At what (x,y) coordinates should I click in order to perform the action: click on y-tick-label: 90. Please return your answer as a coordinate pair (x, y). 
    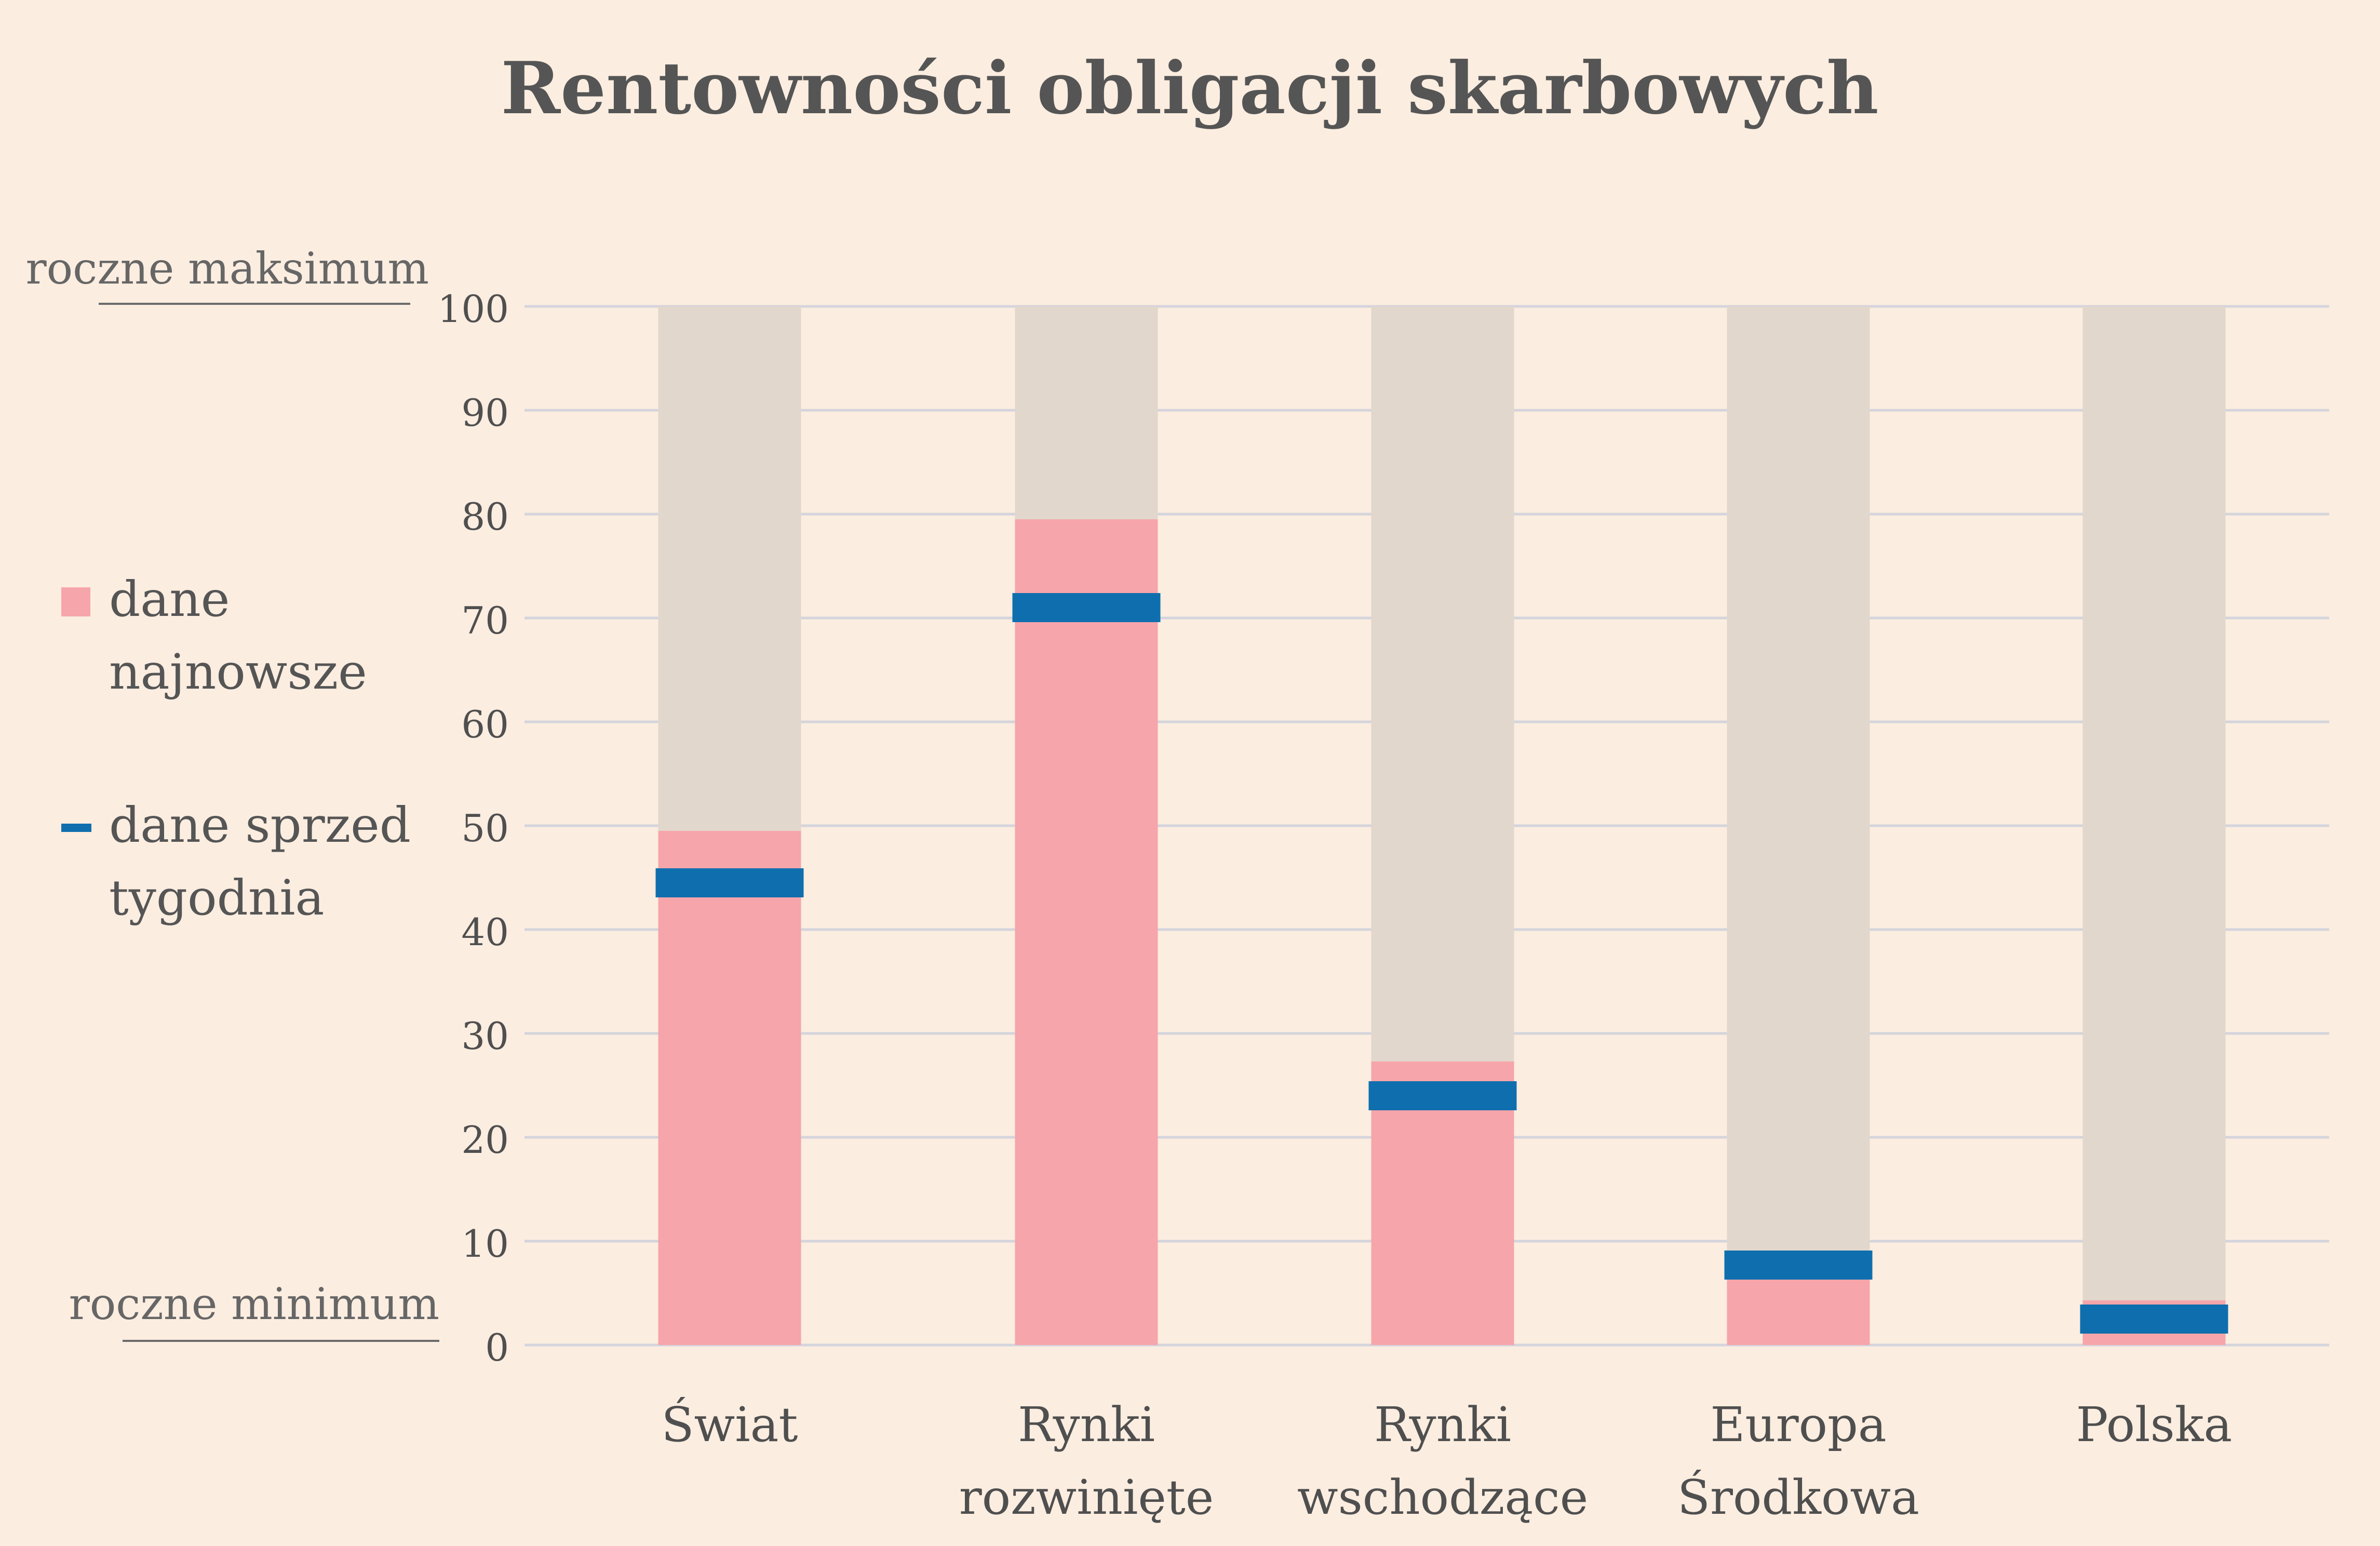
    Looking at the image, I should click on (485, 413).